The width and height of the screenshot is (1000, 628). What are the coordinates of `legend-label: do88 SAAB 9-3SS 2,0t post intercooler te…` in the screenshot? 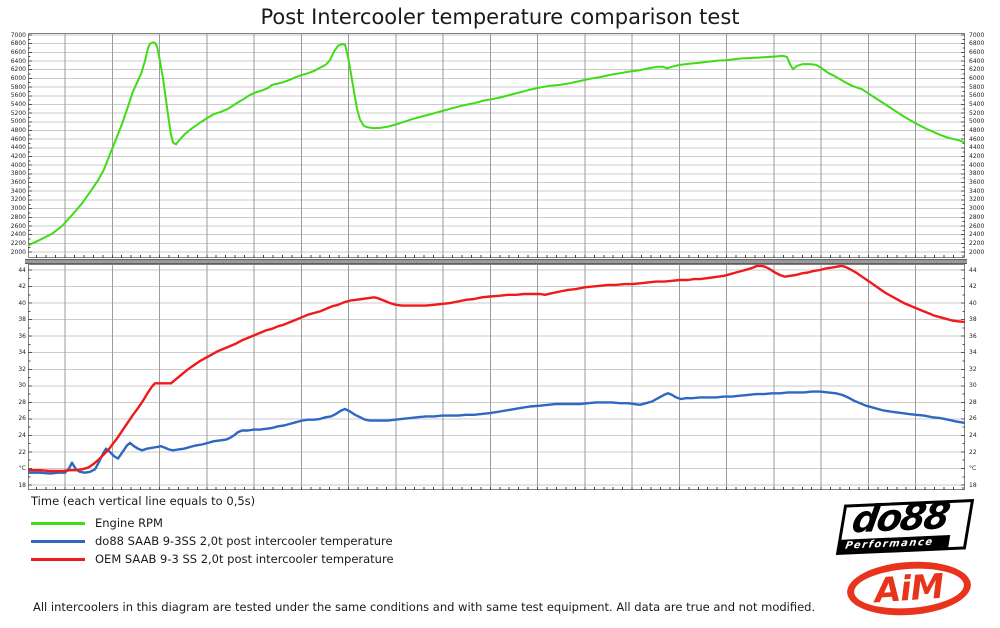 It's located at (244, 541).